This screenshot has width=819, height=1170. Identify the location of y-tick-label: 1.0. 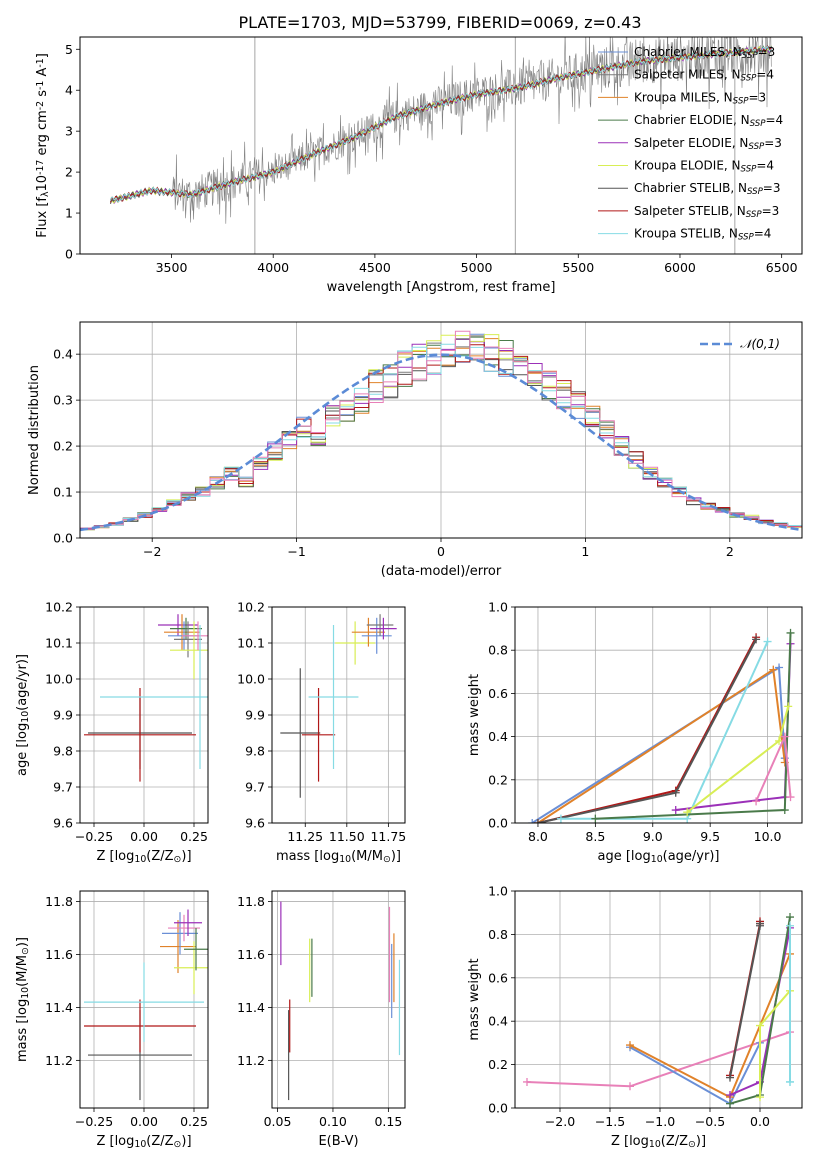
(498, 607).